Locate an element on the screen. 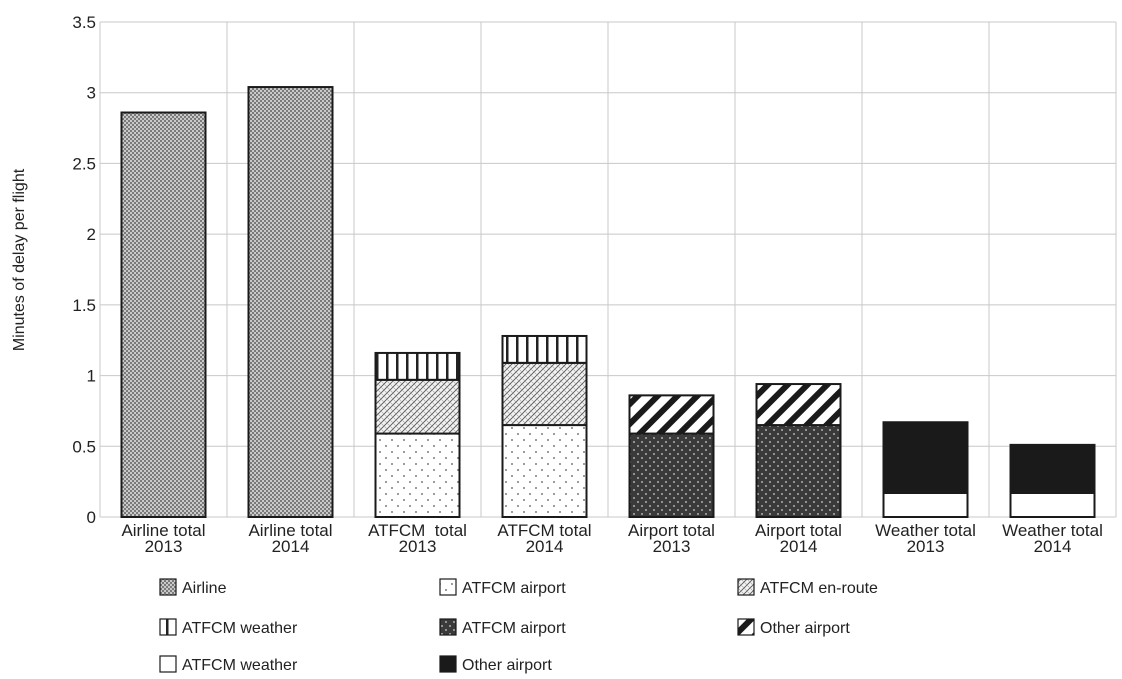 This screenshot has height=679, width=1122. y-tick-label: 2.5 is located at coordinates (84, 163).